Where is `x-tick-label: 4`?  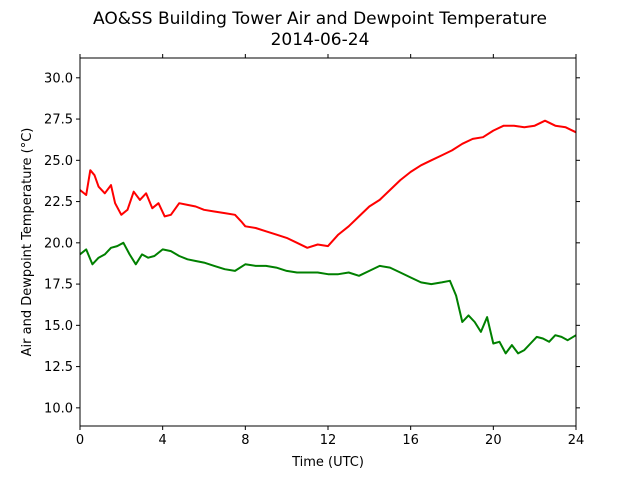
x-tick-label: 4 is located at coordinates (163, 440).